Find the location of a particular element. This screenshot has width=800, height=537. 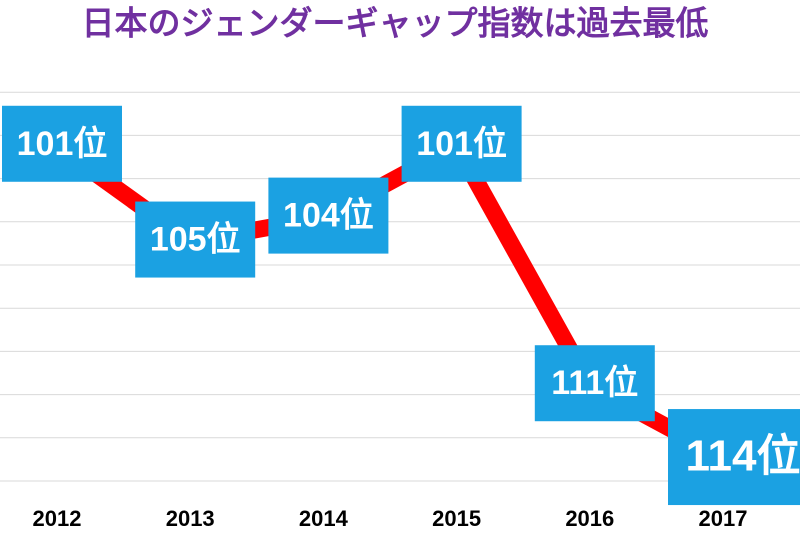

x-tick-label: 2016 is located at coordinates (589, 518).